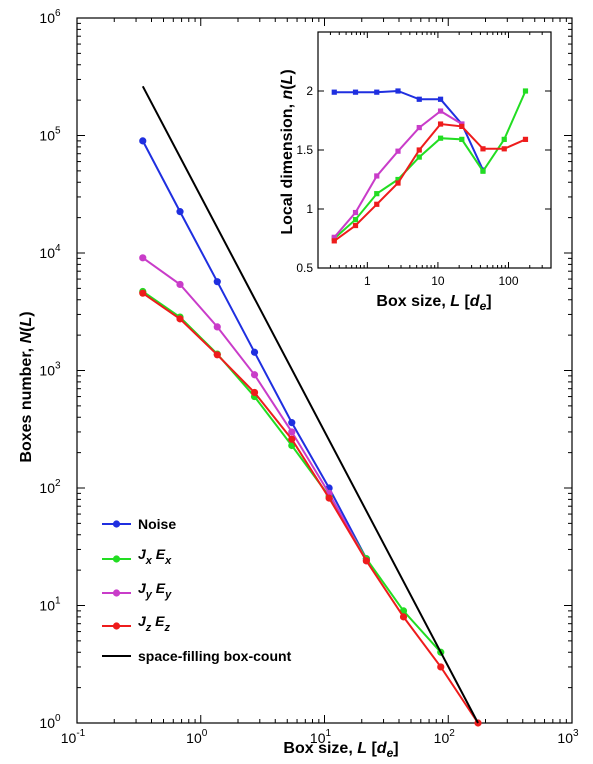 The width and height of the screenshot is (593, 764). Describe the element at coordinates (287, 151) in the screenshot. I see `inset-y-axis-label: Local dimension, n(L)` at that location.